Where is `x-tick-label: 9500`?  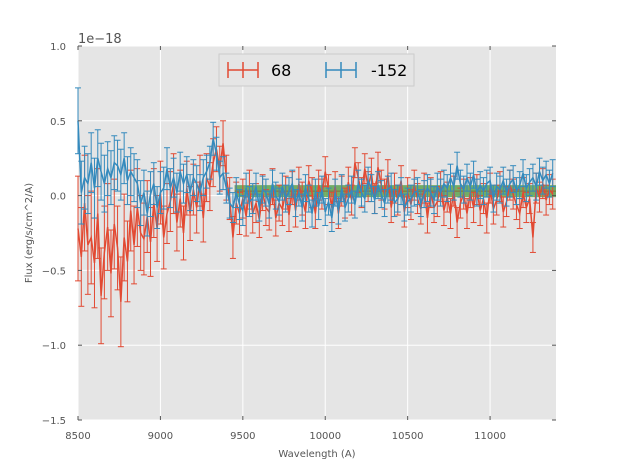 x-tick-label: 9500 is located at coordinates (242, 436).